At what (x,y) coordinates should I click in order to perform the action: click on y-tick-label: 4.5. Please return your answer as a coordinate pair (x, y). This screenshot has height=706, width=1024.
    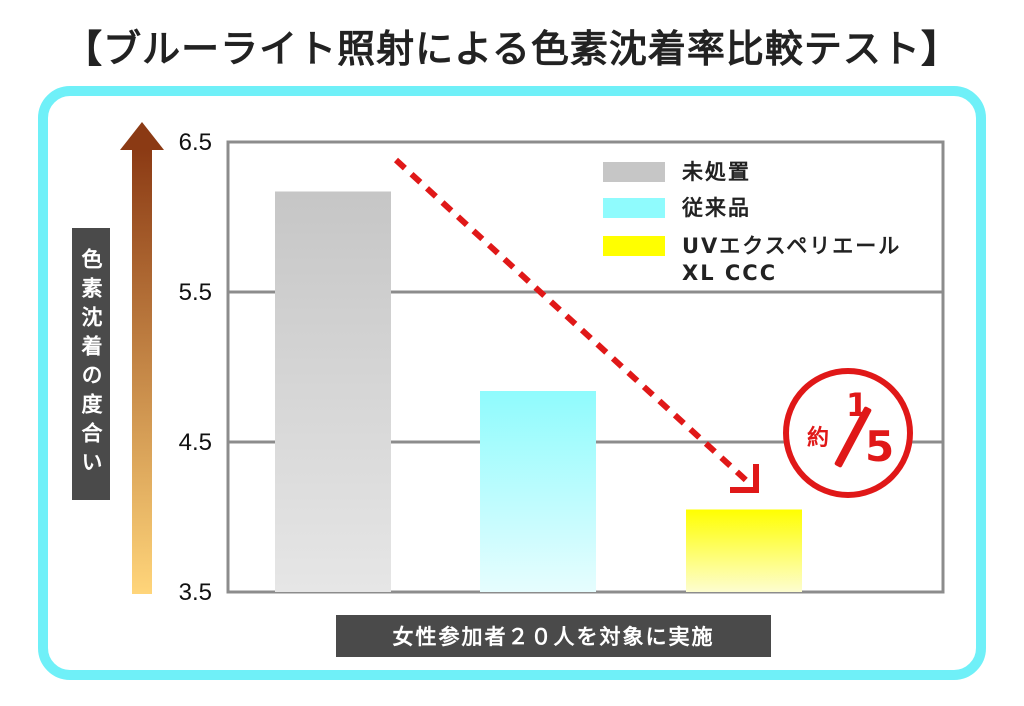
    Looking at the image, I should click on (195, 442).